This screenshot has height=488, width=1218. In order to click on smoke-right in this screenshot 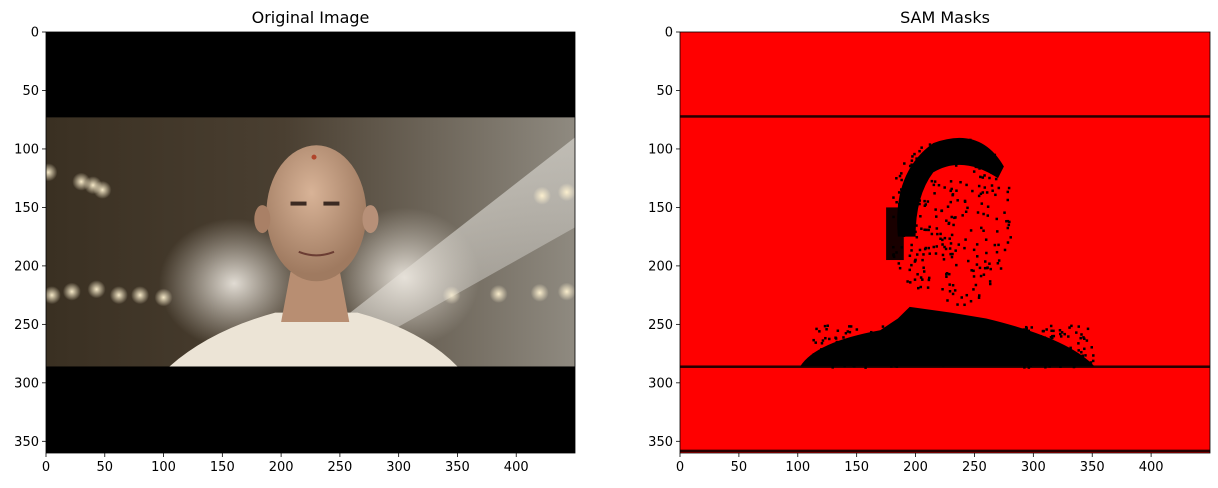, I will do `click(404, 277)`.